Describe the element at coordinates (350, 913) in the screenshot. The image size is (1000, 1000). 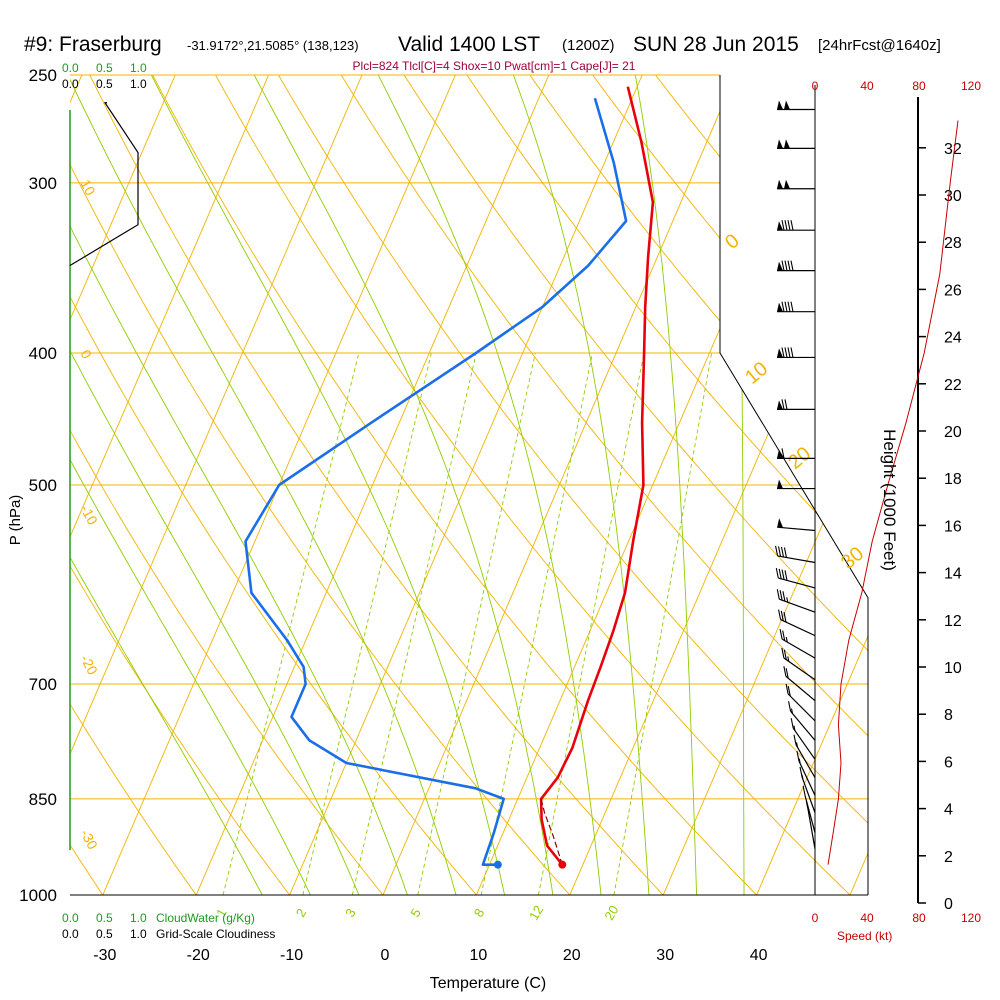
I see `mixing-ratio-label: 3` at that location.